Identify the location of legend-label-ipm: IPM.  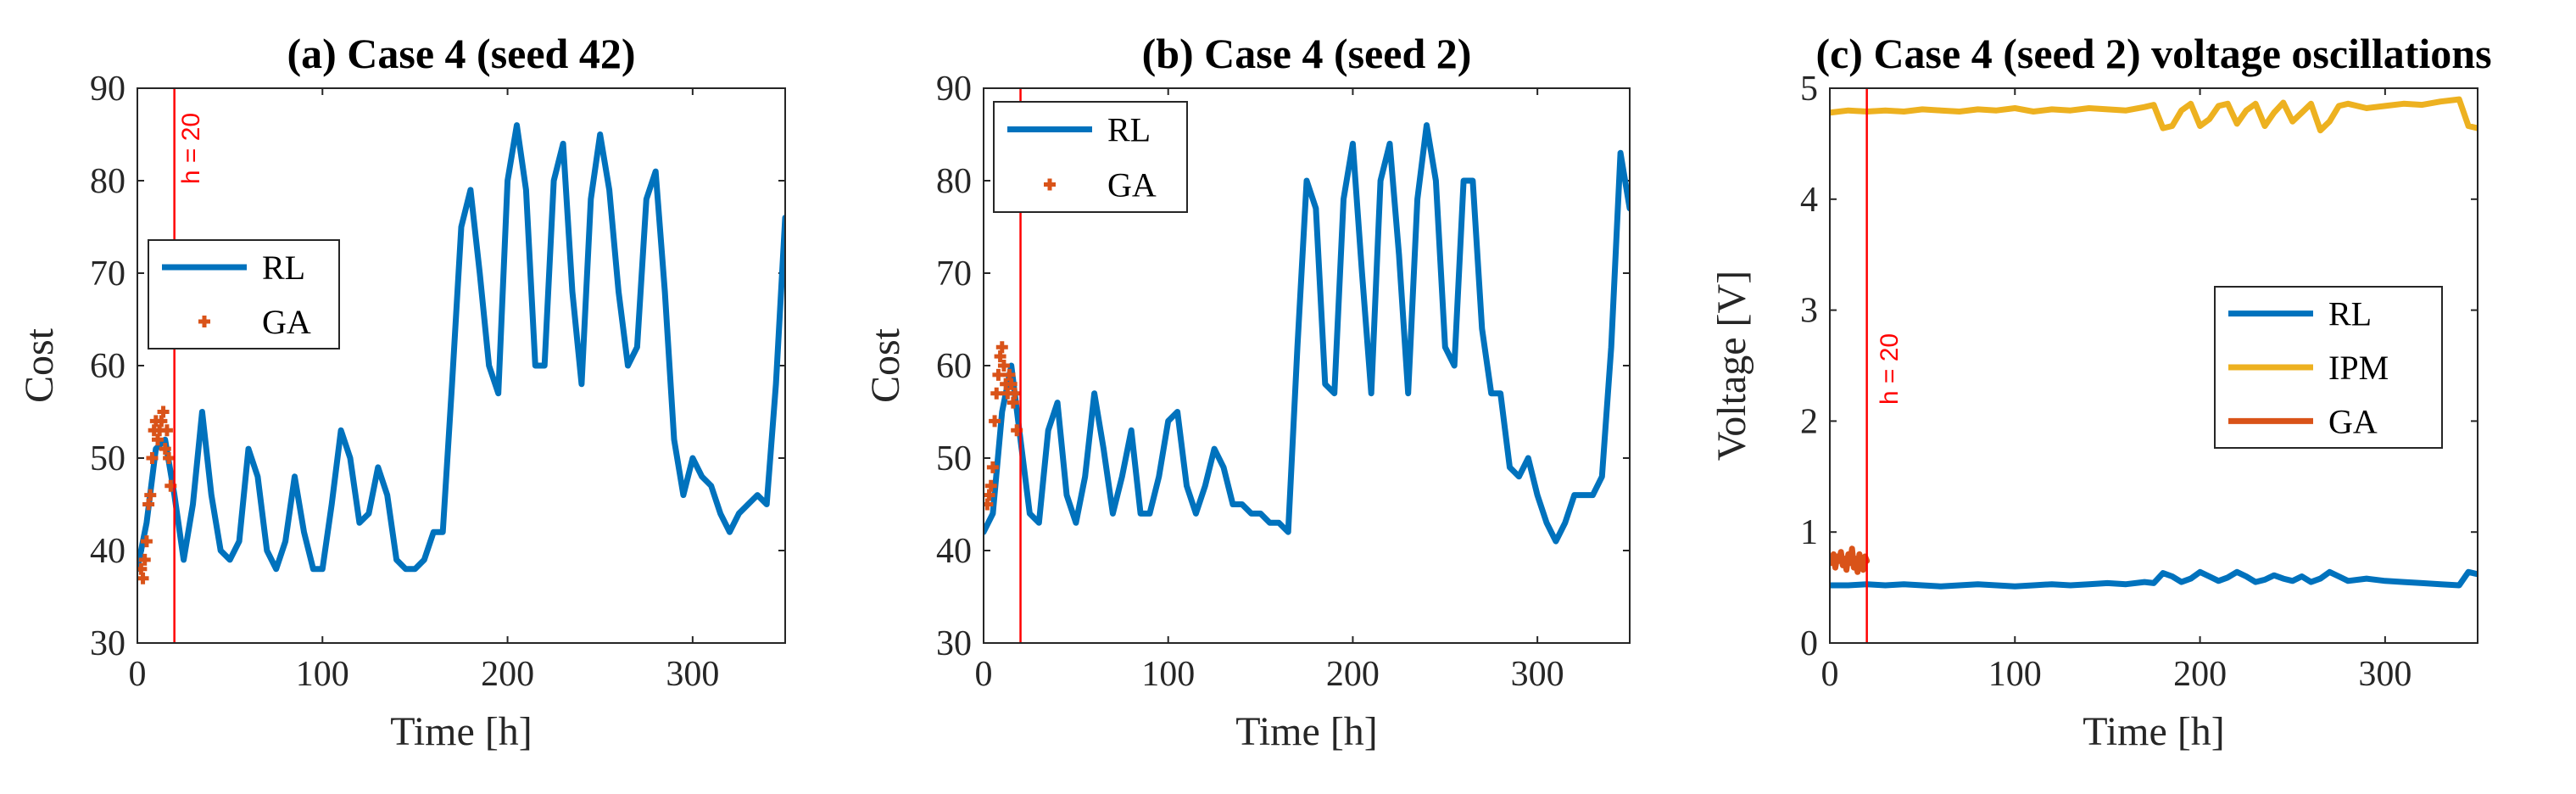
(2358, 368).